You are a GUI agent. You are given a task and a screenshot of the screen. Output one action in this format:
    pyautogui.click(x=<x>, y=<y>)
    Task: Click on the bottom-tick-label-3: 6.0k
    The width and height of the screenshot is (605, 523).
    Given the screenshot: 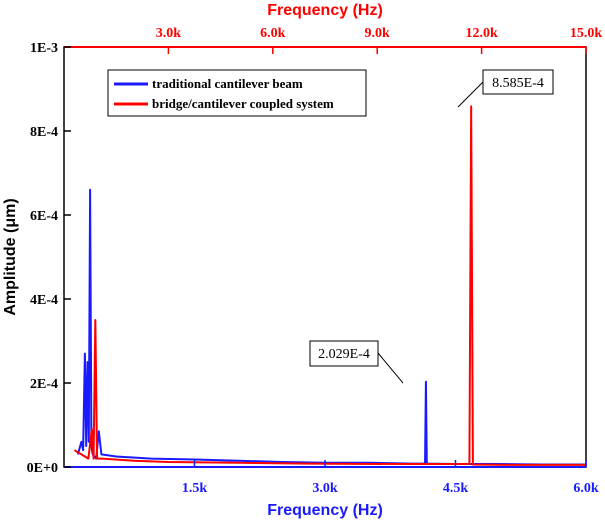 What is the action you would take?
    pyautogui.click(x=586, y=488)
    